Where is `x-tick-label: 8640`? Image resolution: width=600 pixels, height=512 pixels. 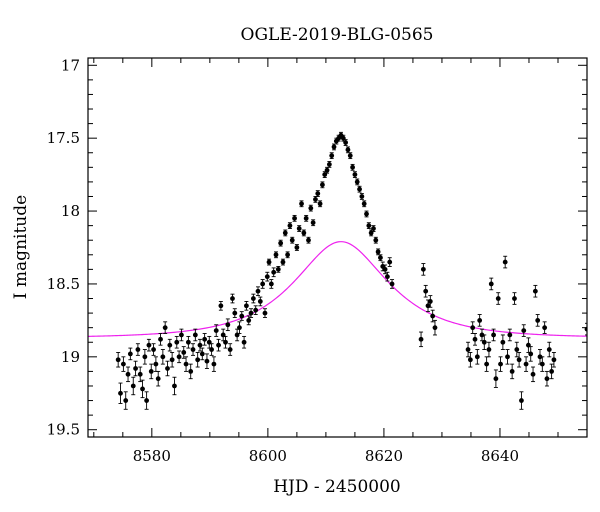
x-tick-label: 8640 is located at coordinates (500, 456).